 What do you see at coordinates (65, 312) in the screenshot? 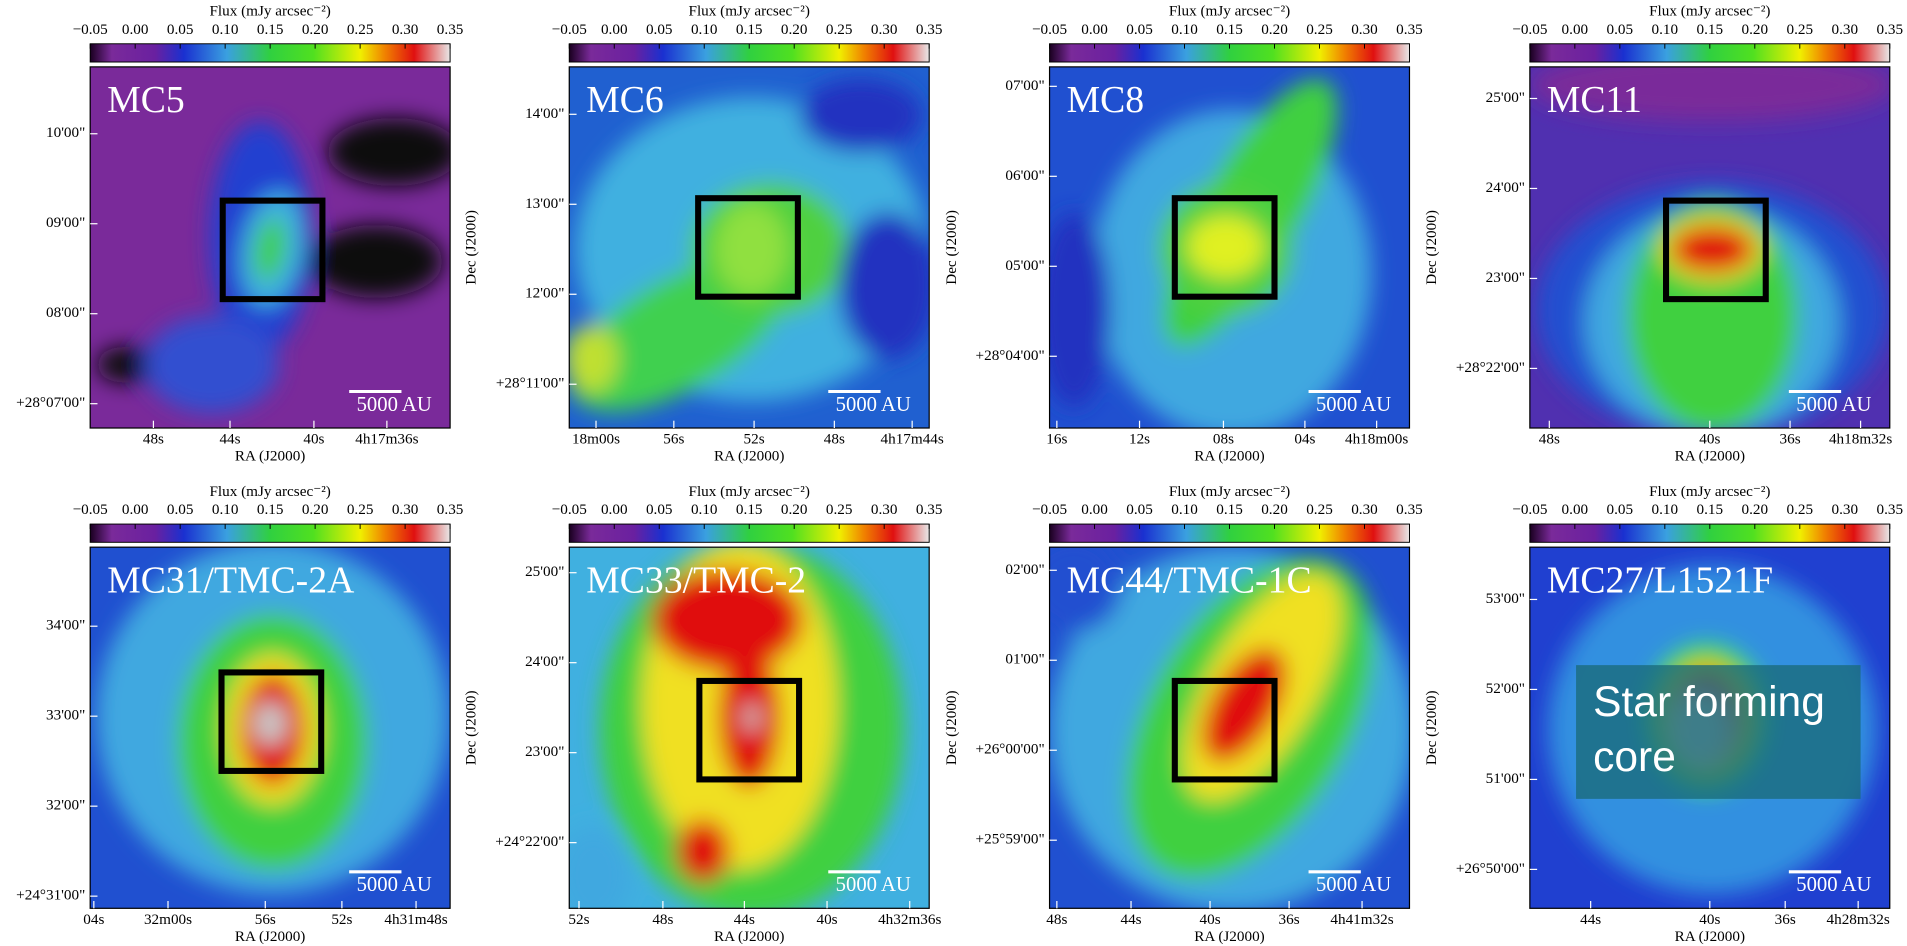
I see `dec-tick-label: 08'00"` at bounding box center [65, 312].